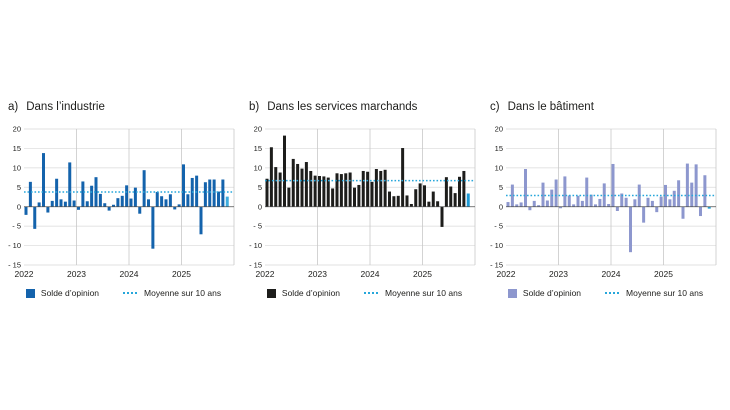 The height and width of the screenshot is (410, 730). What do you see at coordinates (255, 265) in the screenshot?
I see `y-tick-label: - 15` at bounding box center [255, 265].